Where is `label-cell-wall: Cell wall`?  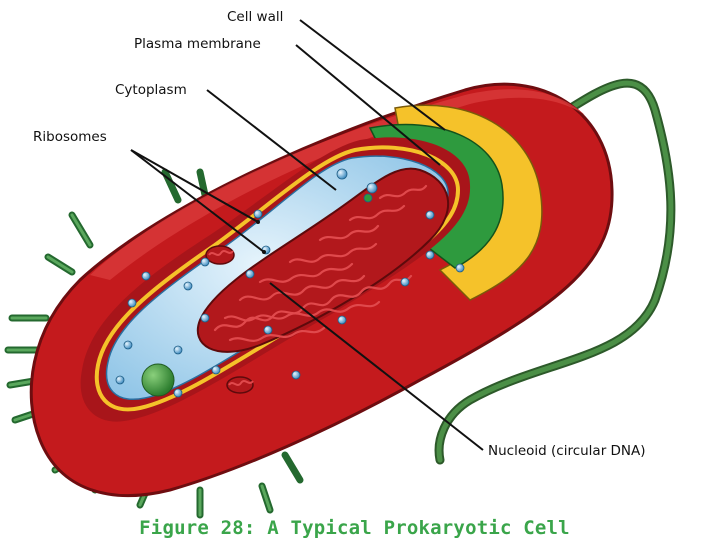 label-cell-wall: Cell wall is located at coordinates (255, 17).